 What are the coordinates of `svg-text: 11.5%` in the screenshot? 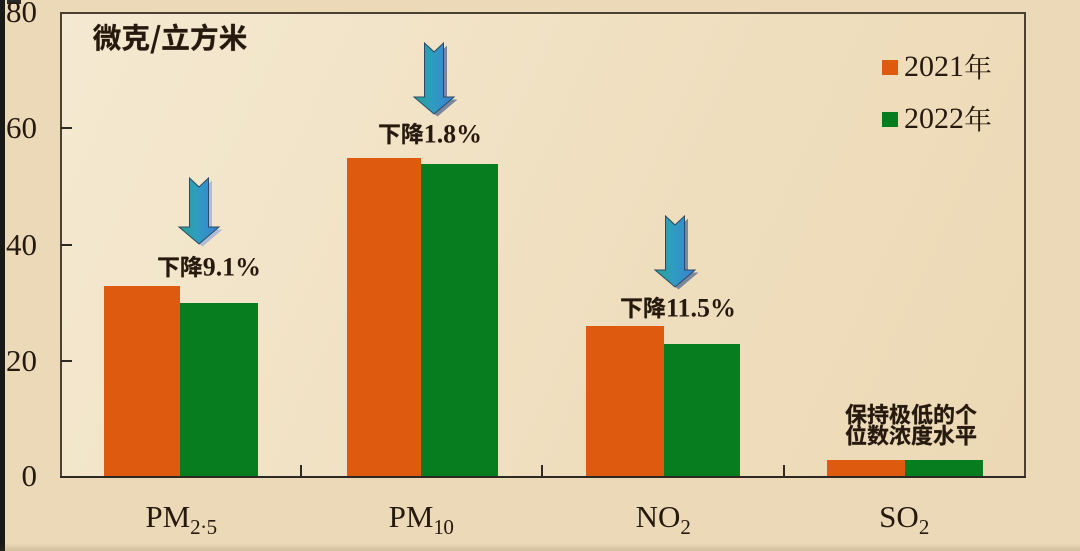 It's located at (701, 307).